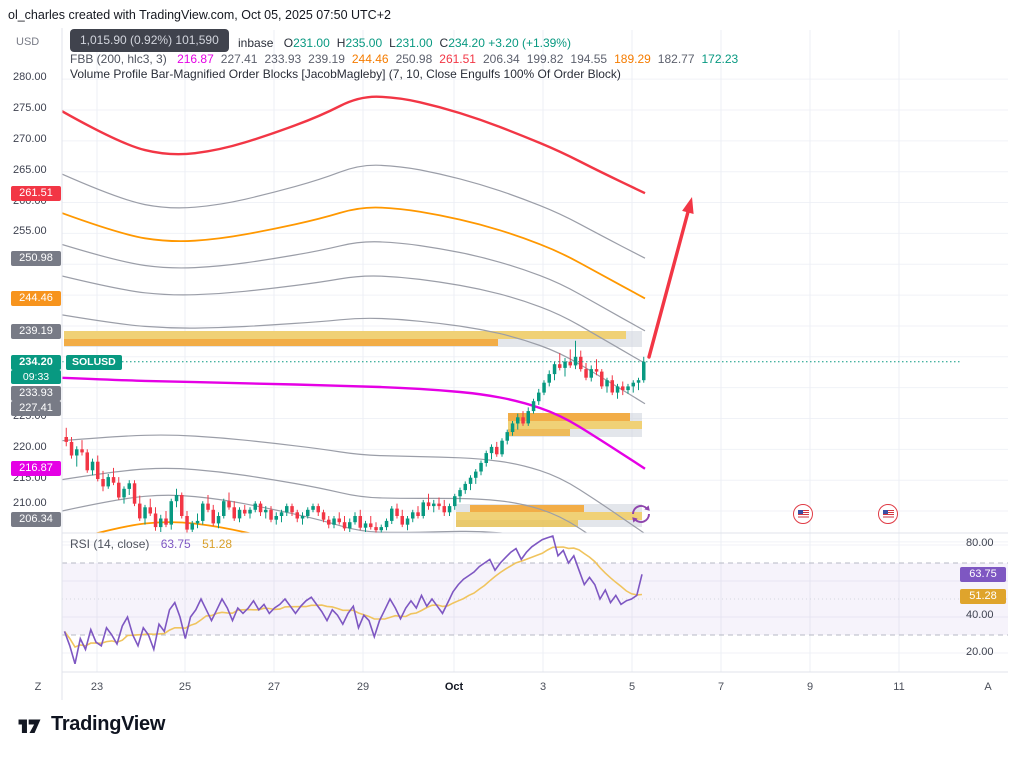 The image size is (1024, 758). Describe the element at coordinates (30, 139) in the screenshot. I see `price-axis-label: 270.00` at that location.